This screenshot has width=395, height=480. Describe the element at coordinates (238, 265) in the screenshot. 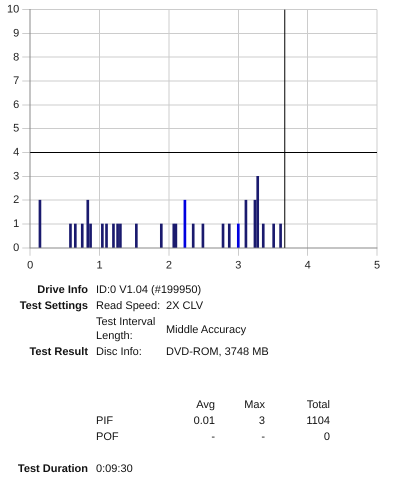

I see `x-tick-label: 3` at that location.